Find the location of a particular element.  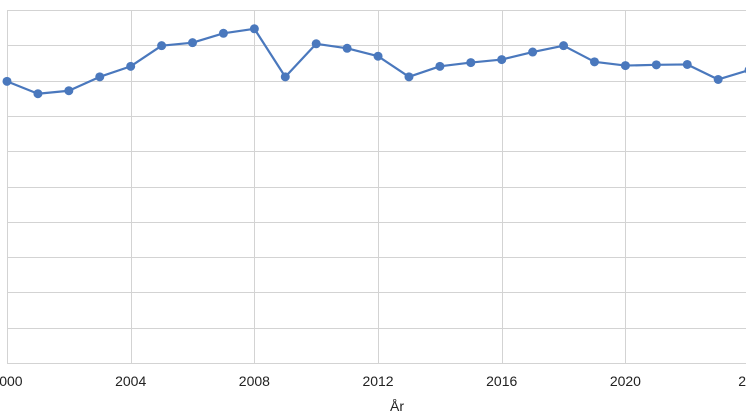

x-tick-label: 2008 is located at coordinates (254, 381).